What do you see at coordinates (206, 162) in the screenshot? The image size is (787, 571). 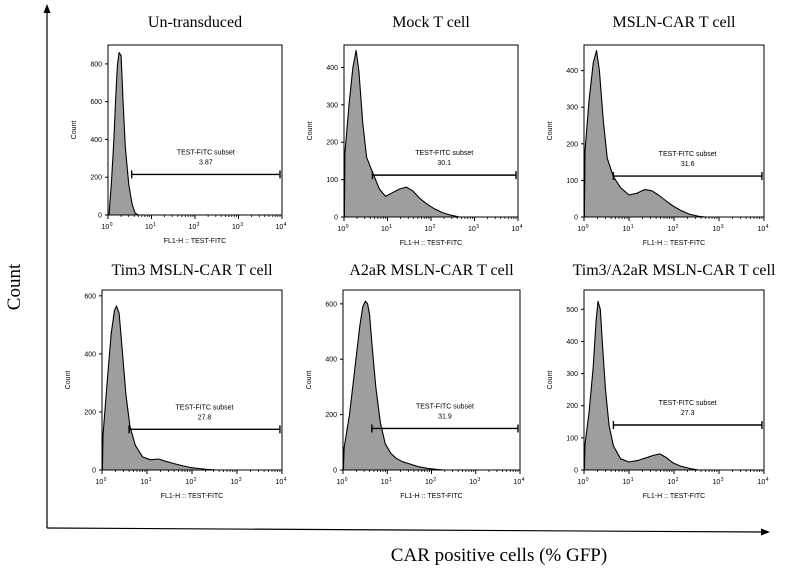 I see `gate-value: 3.87` at bounding box center [206, 162].